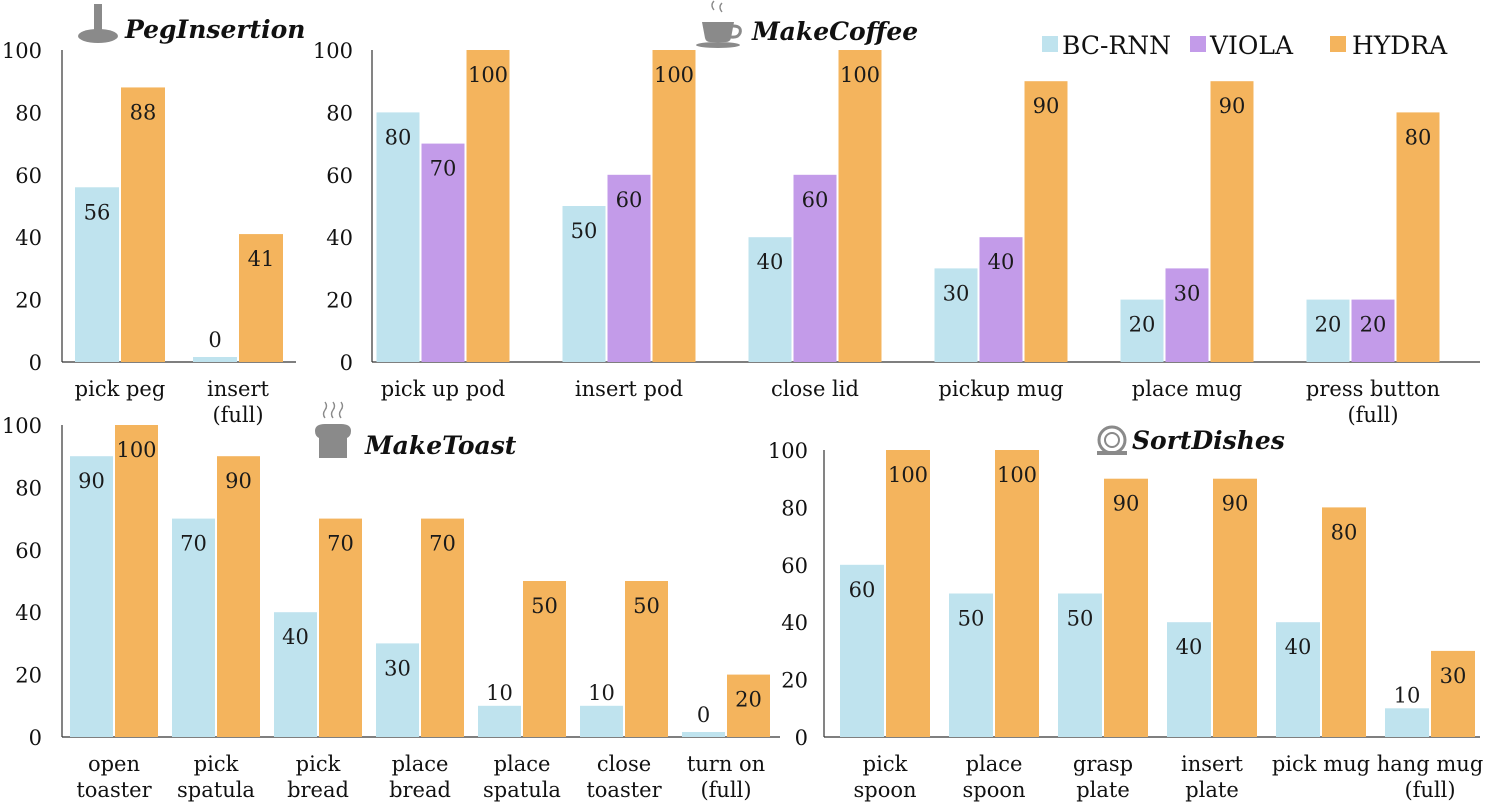 The width and height of the screenshot is (1492, 808). Describe the element at coordinates (28, 676) in the screenshot. I see `toast-ytick-label: 20` at that location.